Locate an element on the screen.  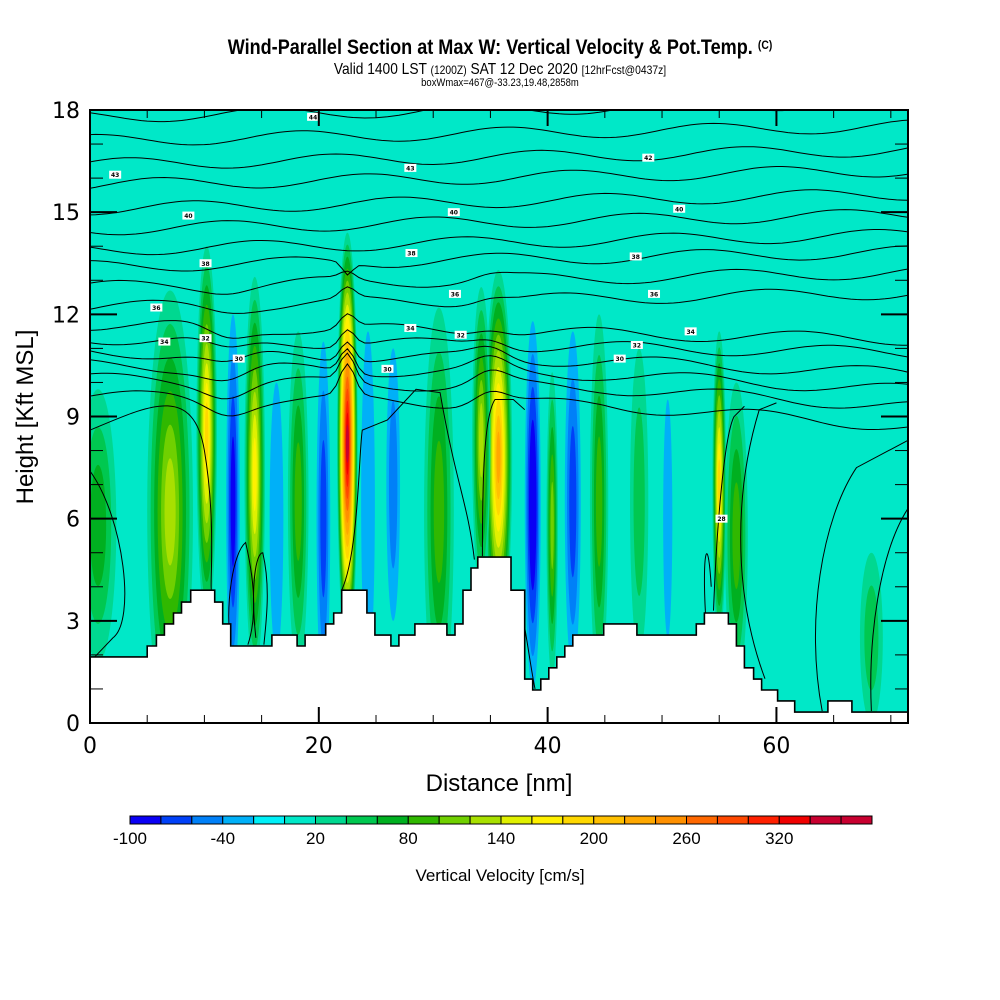
contour-label-text: 28 is located at coordinates (721, 519).